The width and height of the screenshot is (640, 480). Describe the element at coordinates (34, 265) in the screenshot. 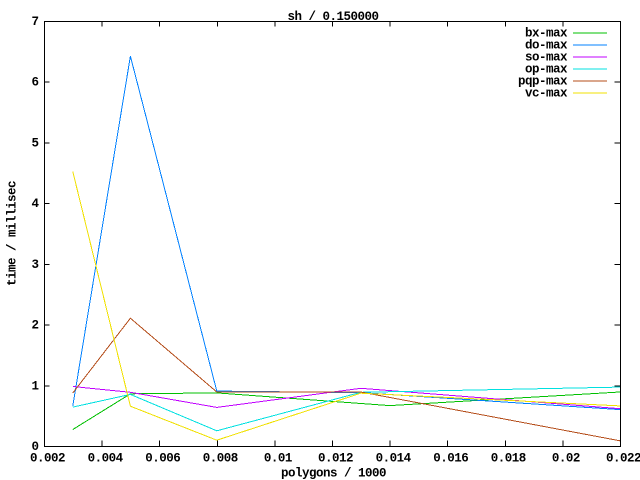

I see `svg-text: 3` at that location.